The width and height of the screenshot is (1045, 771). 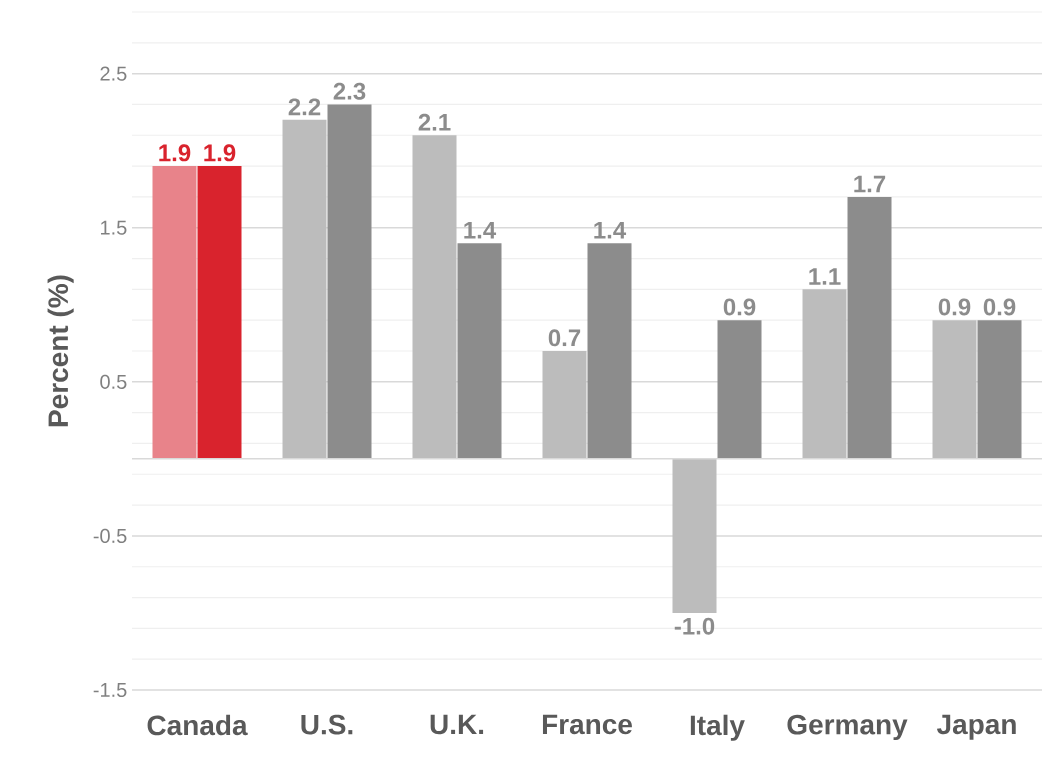 What do you see at coordinates (113, 381) in the screenshot?
I see `y-tick-label: 0.5` at bounding box center [113, 381].